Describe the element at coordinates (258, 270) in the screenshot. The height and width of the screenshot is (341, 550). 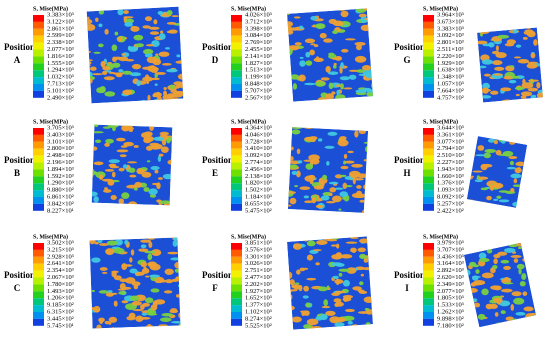
I see `legend-value: 2.751×10³` at that location.